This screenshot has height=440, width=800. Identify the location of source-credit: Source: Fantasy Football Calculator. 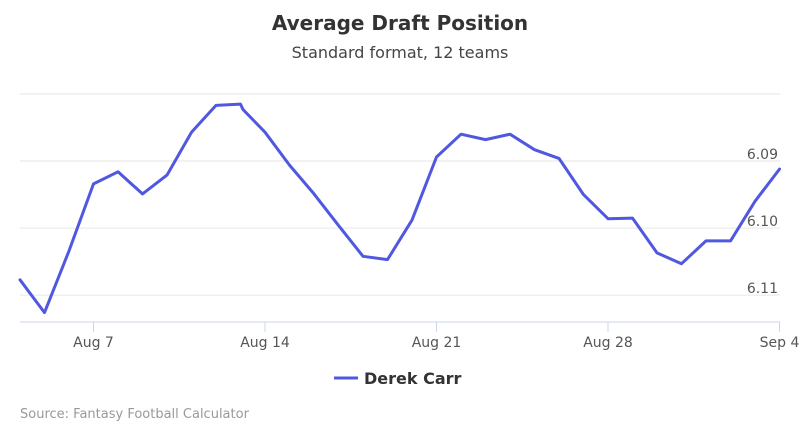
(135, 414).